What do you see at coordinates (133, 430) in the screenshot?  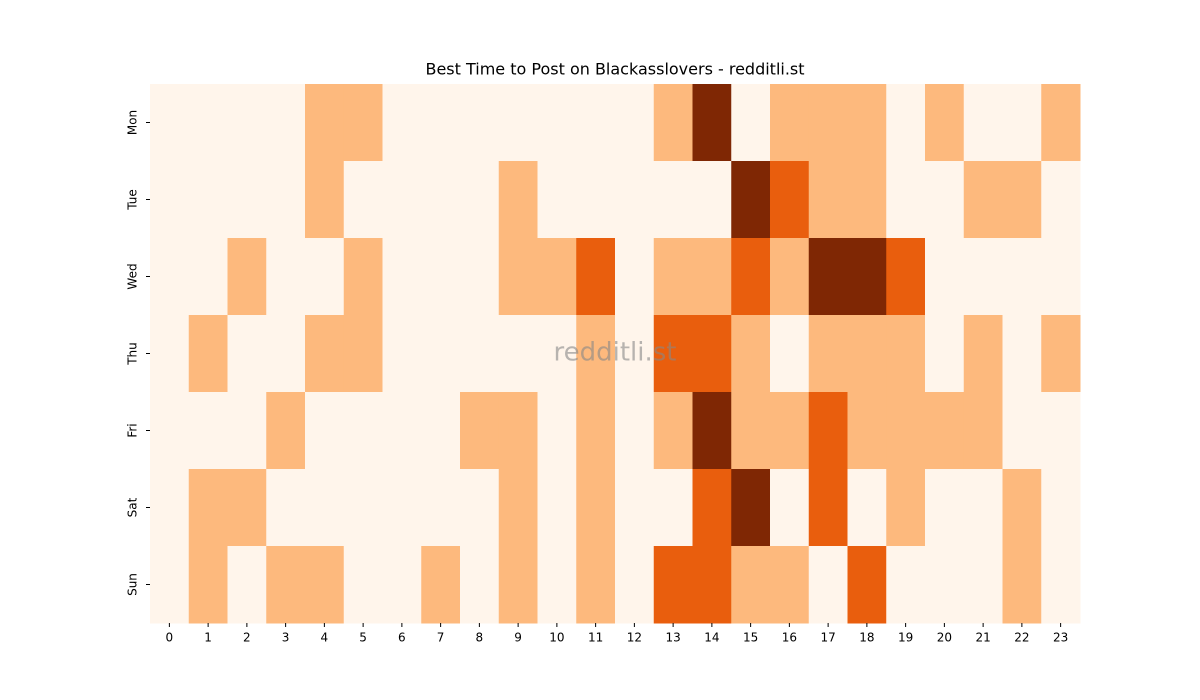 I see `y-tick-label: Fri` at bounding box center [133, 430].